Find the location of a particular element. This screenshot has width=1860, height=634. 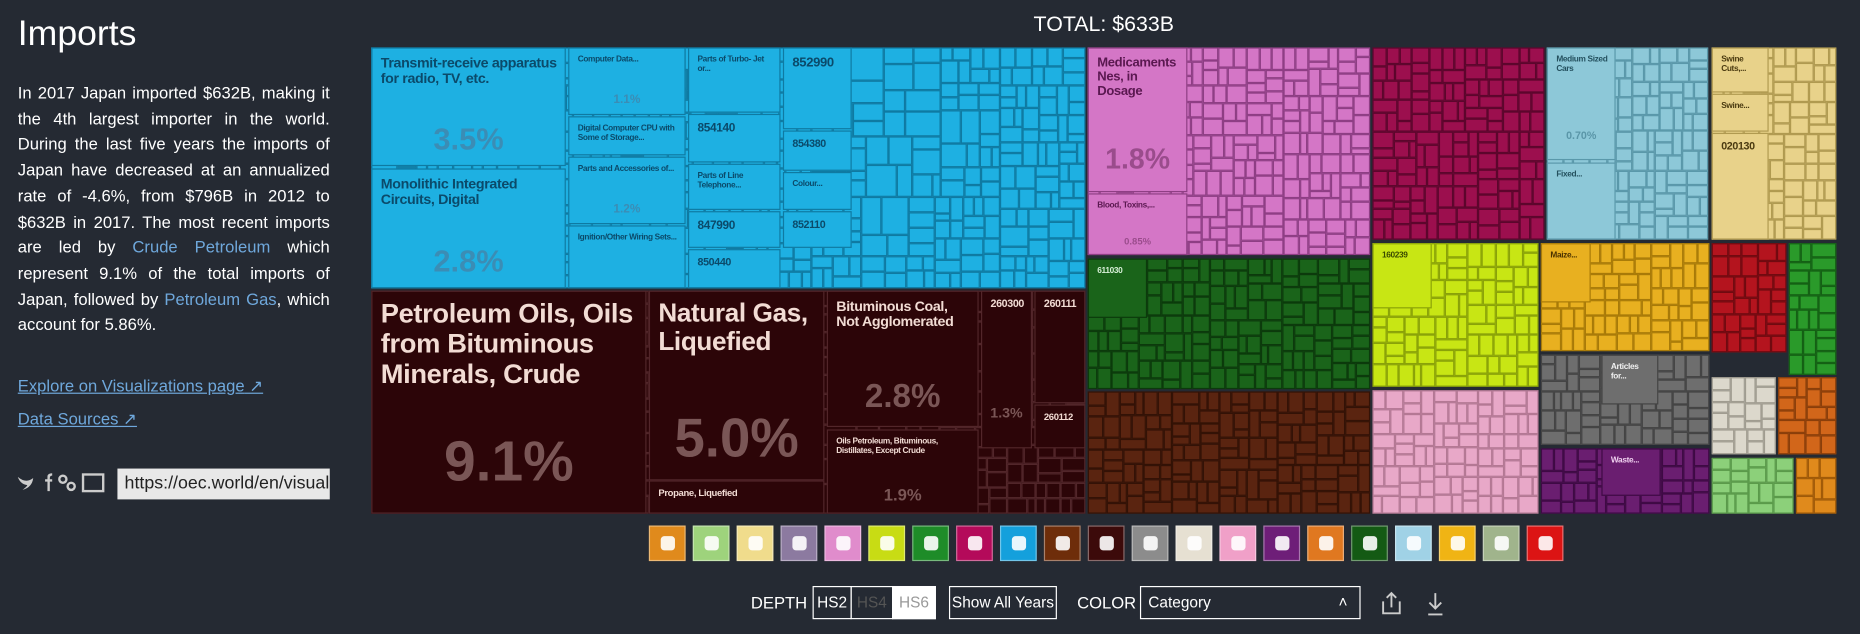

depth-button: HS4 is located at coordinates (872, 602).